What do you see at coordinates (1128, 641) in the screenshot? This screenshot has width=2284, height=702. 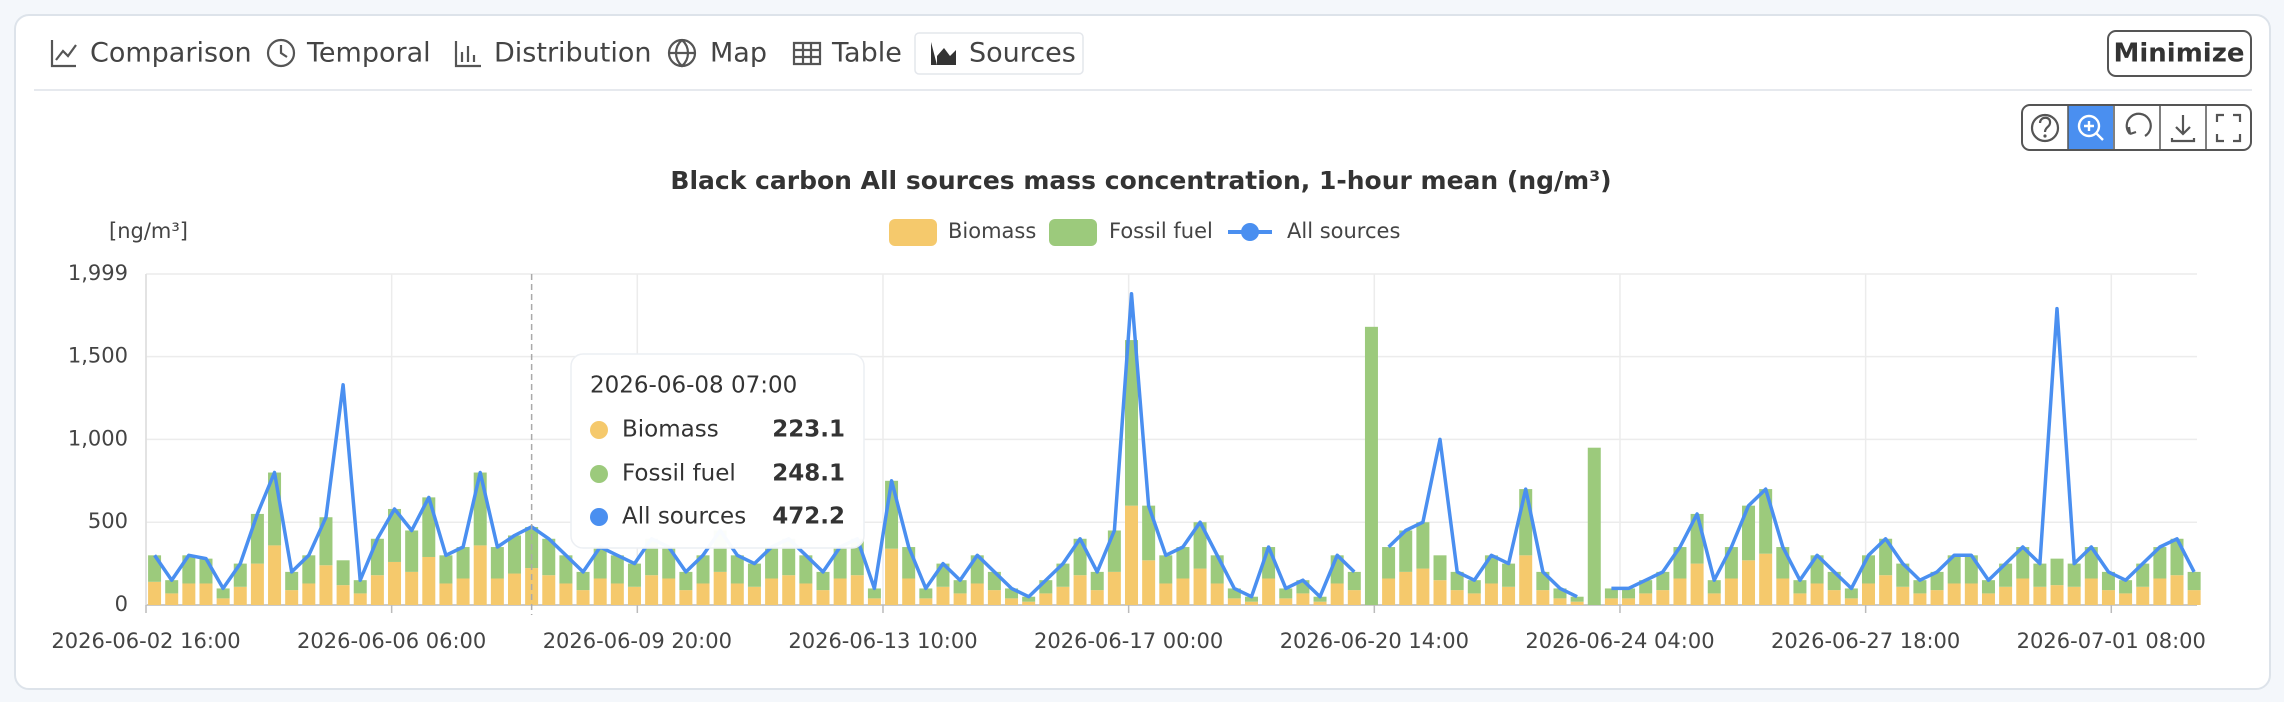 I see `x-tick-label: 2026-06-17 00:00` at bounding box center [1128, 641].